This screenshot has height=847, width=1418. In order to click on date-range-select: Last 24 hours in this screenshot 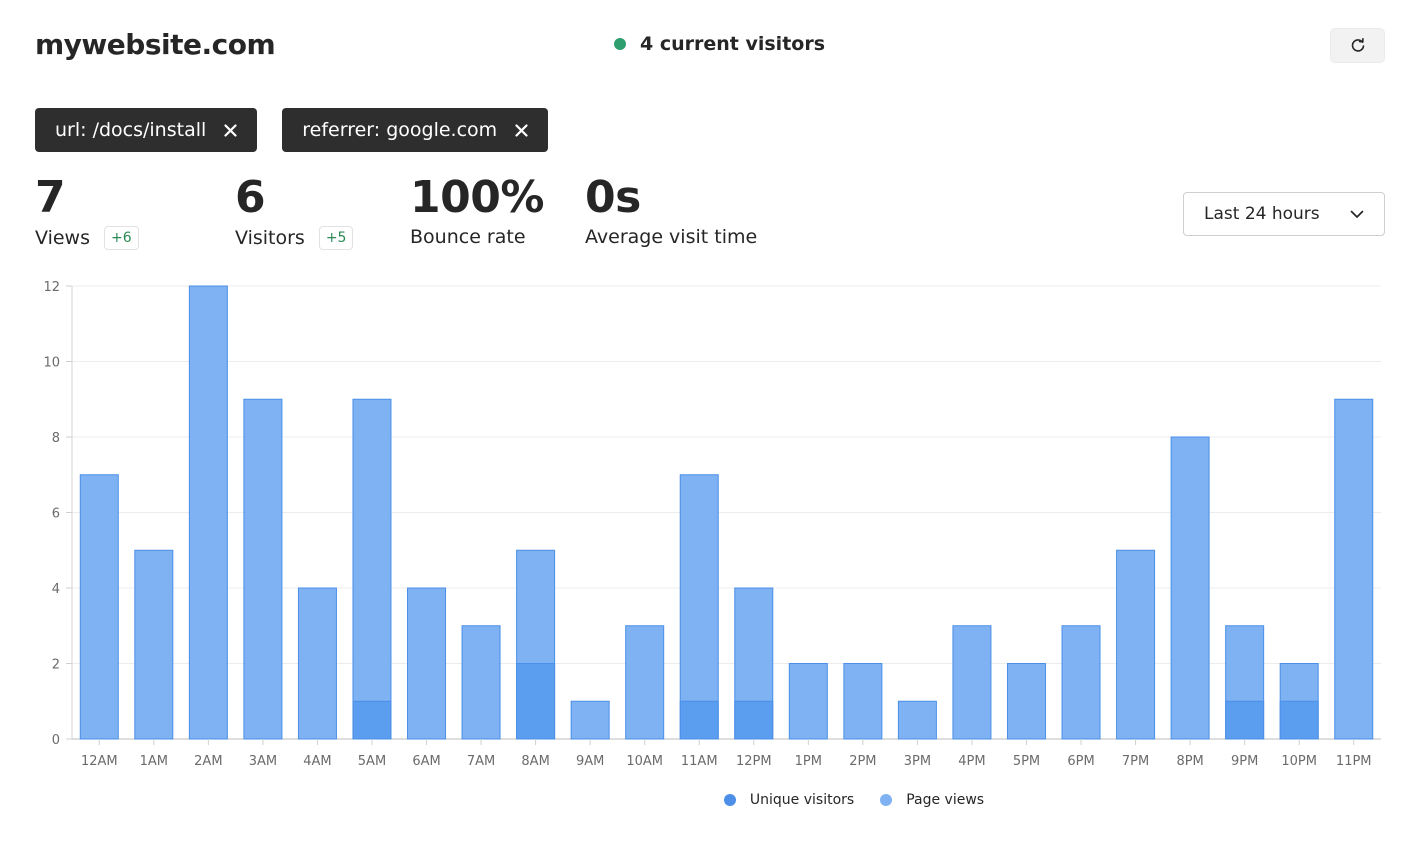, I will do `click(1284, 214)`.